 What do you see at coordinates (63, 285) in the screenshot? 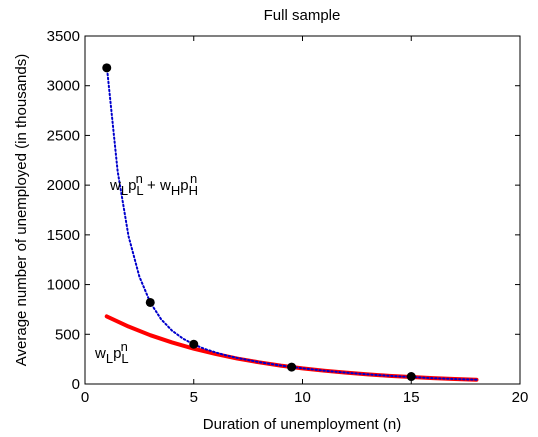
I see `y-tick-label: 1000` at bounding box center [63, 285].